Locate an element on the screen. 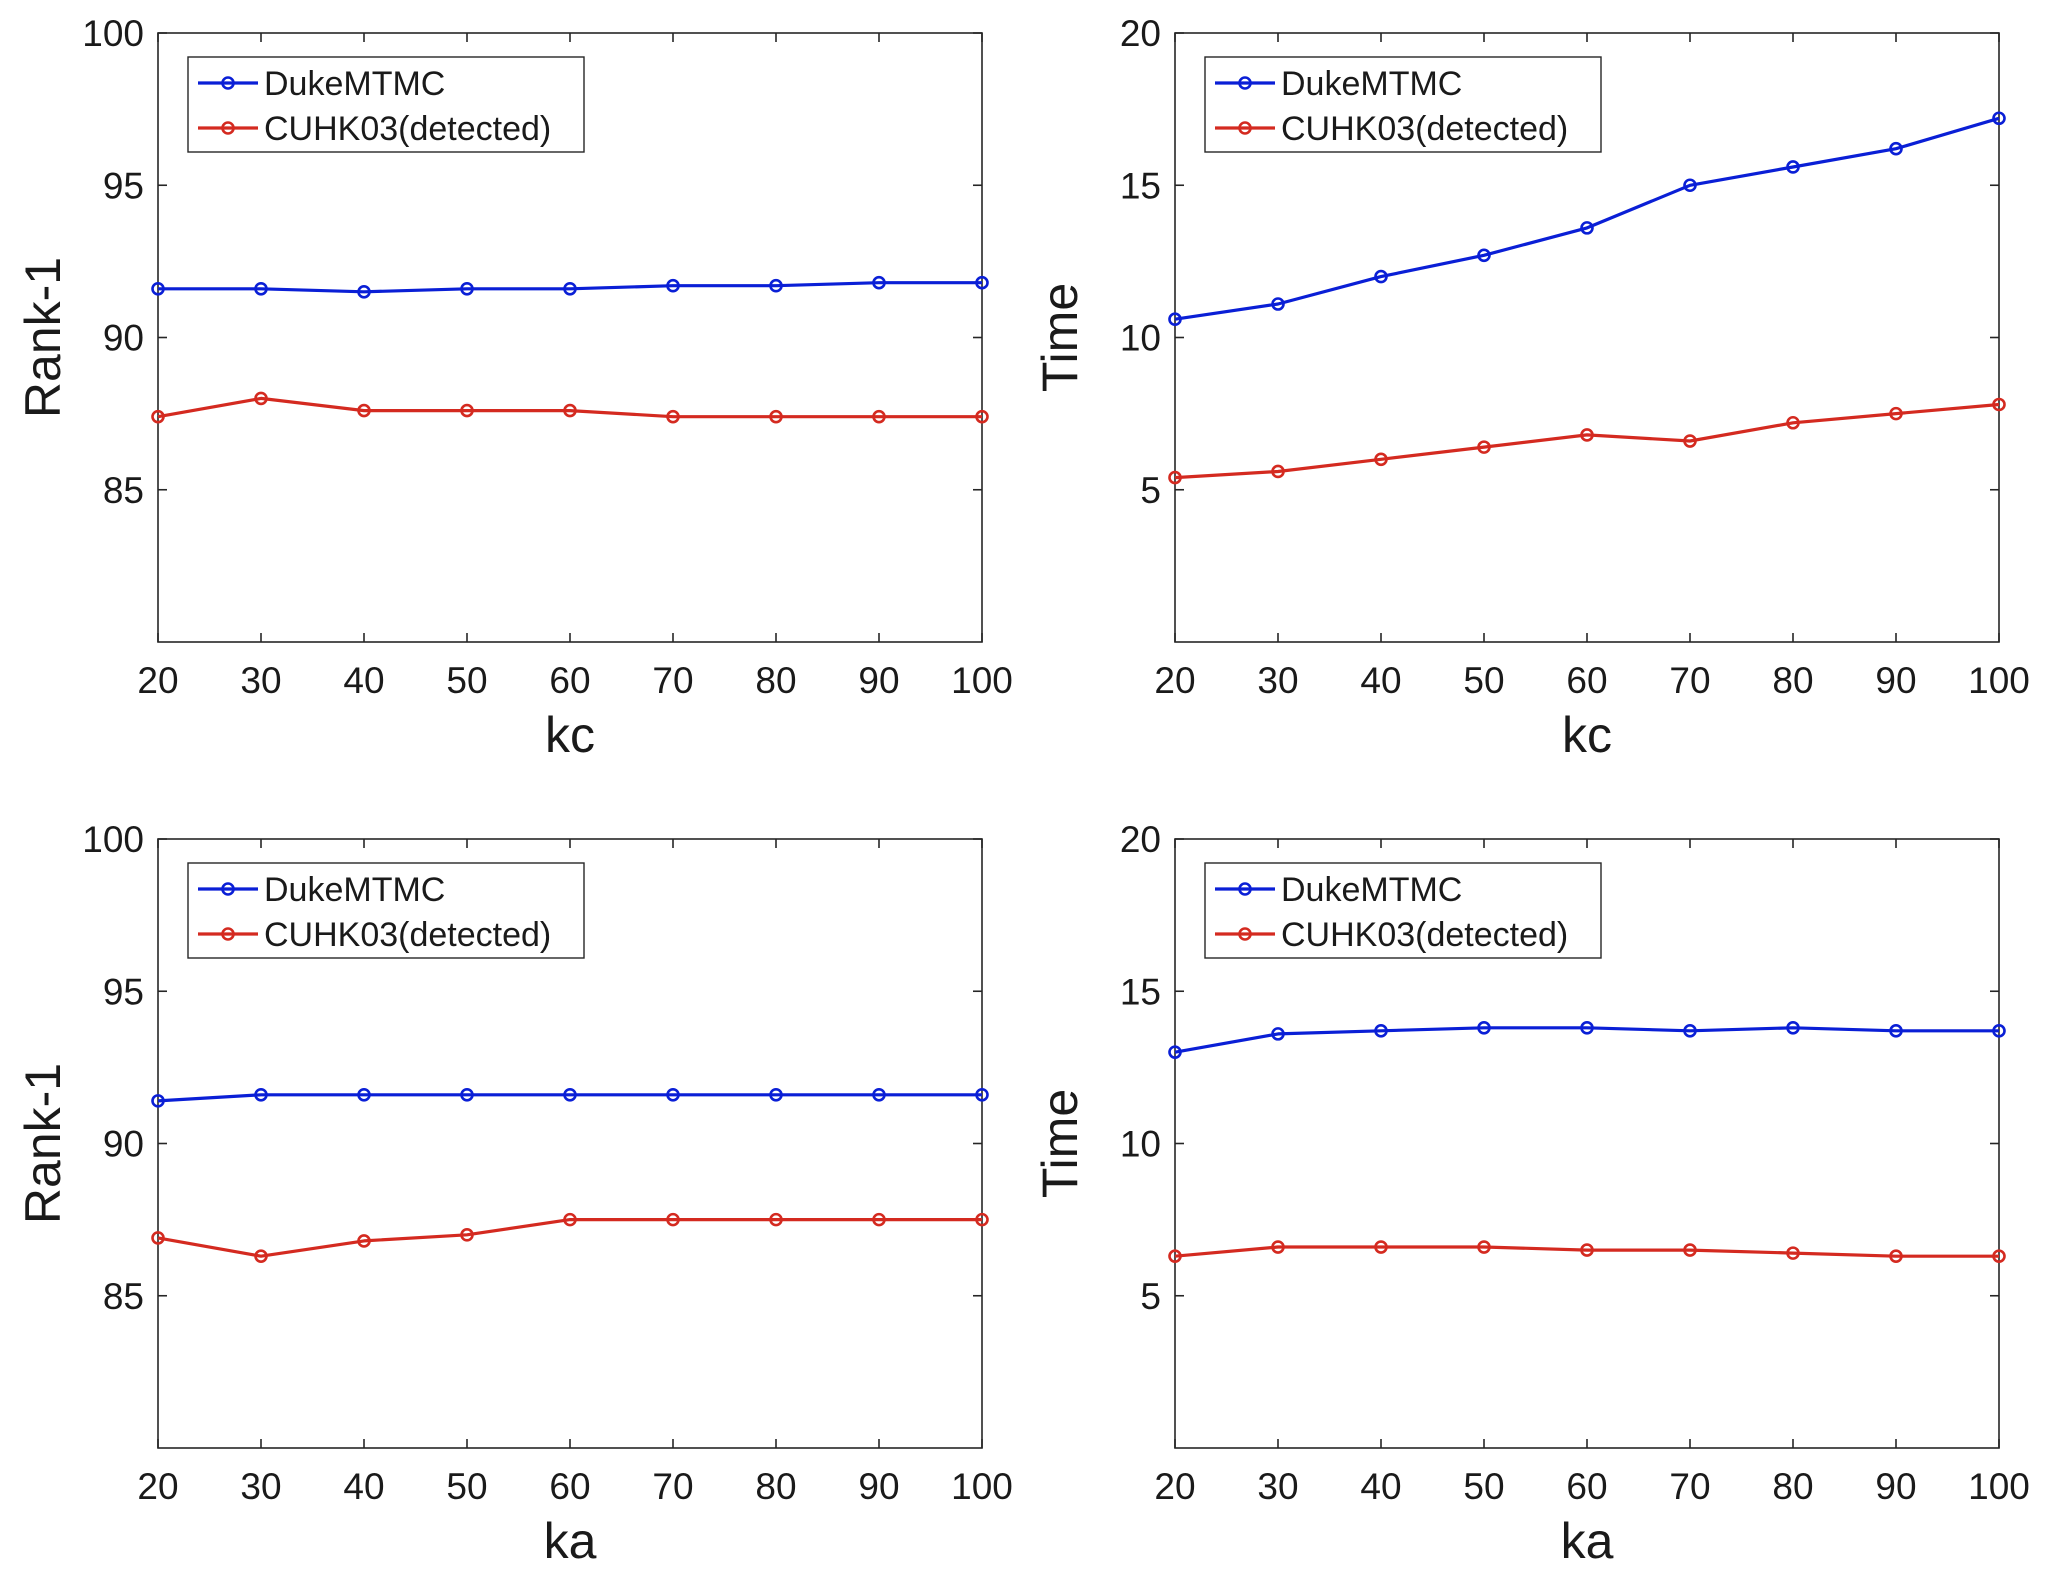  y-tick-label: 10 is located at coordinates (1140, 338).